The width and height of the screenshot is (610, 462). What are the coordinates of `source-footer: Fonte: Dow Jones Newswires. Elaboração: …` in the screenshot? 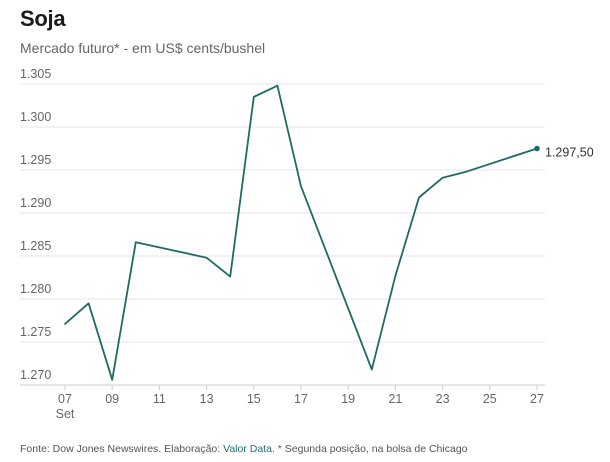 It's located at (244, 449).